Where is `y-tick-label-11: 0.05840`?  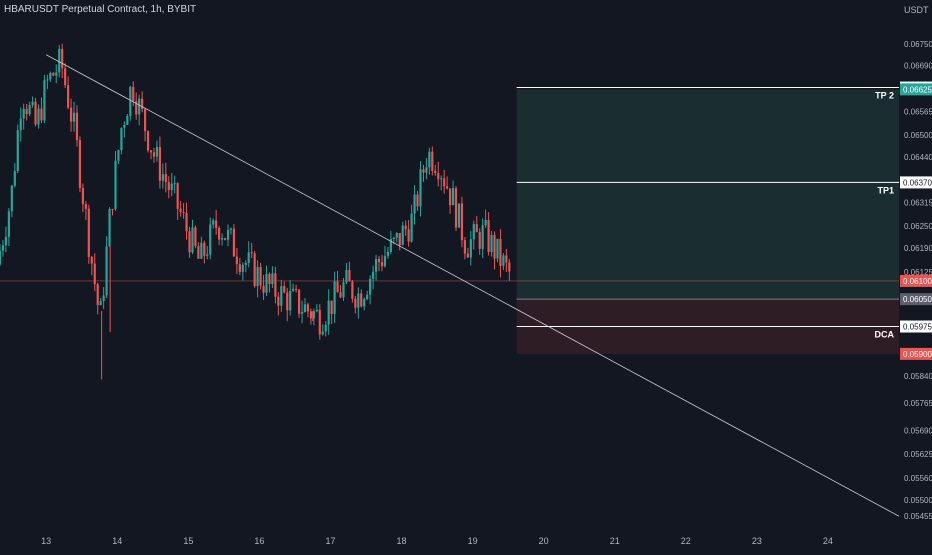
y-tick-label-11: 0.05840 is located at coordinates (918, 376).